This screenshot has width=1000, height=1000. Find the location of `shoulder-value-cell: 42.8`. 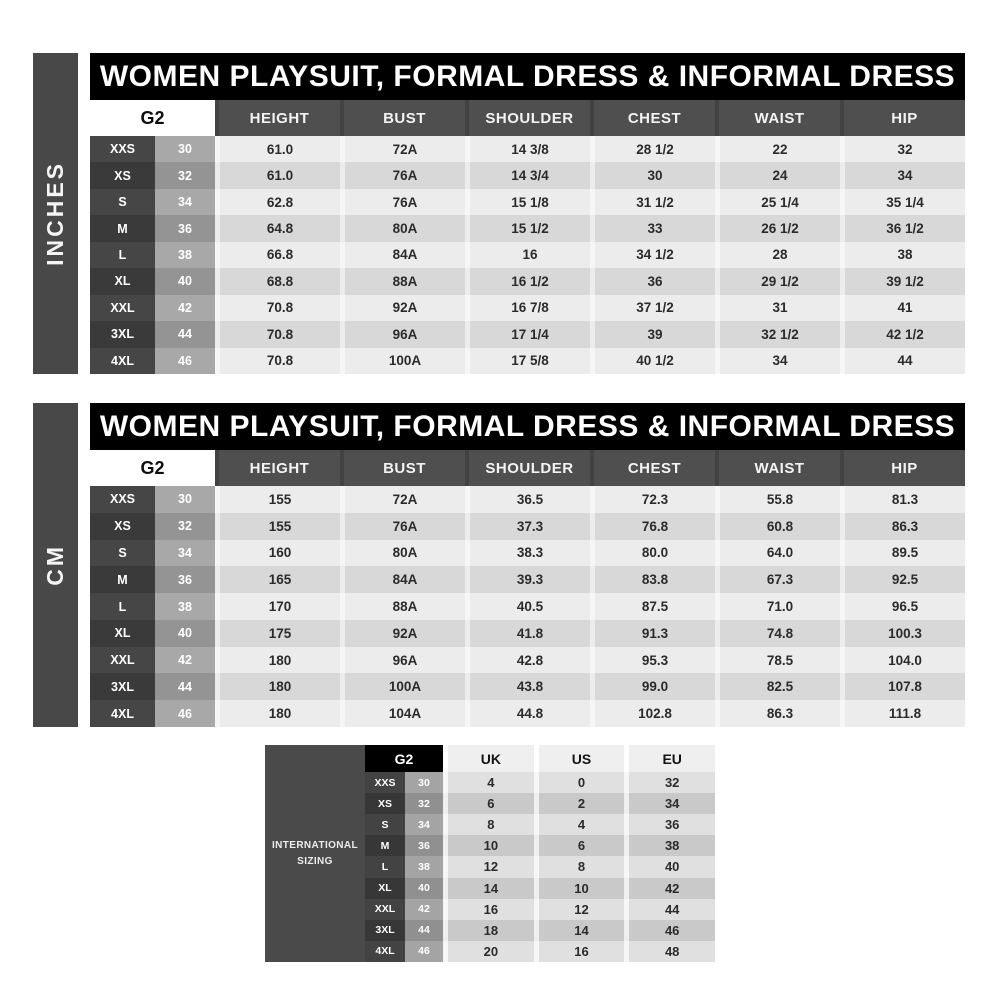

shoulder-value-cell: 42.8 is located at coordinates (527, 660).